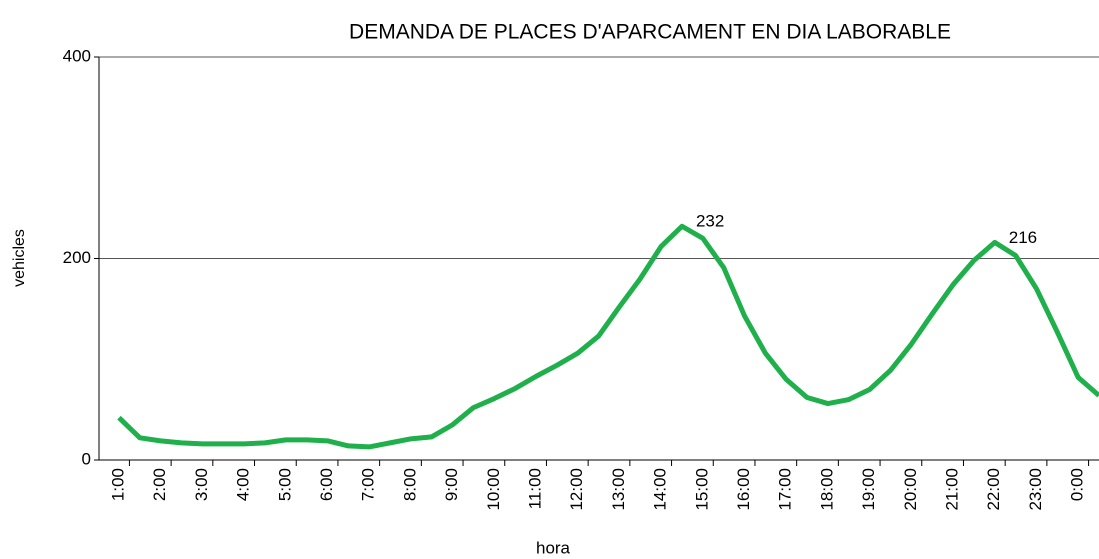 The image size is (1099, 559). Describe the element at coordinates (86, 458) in the screenshot. I see `y-tick-label: 0` at that location.